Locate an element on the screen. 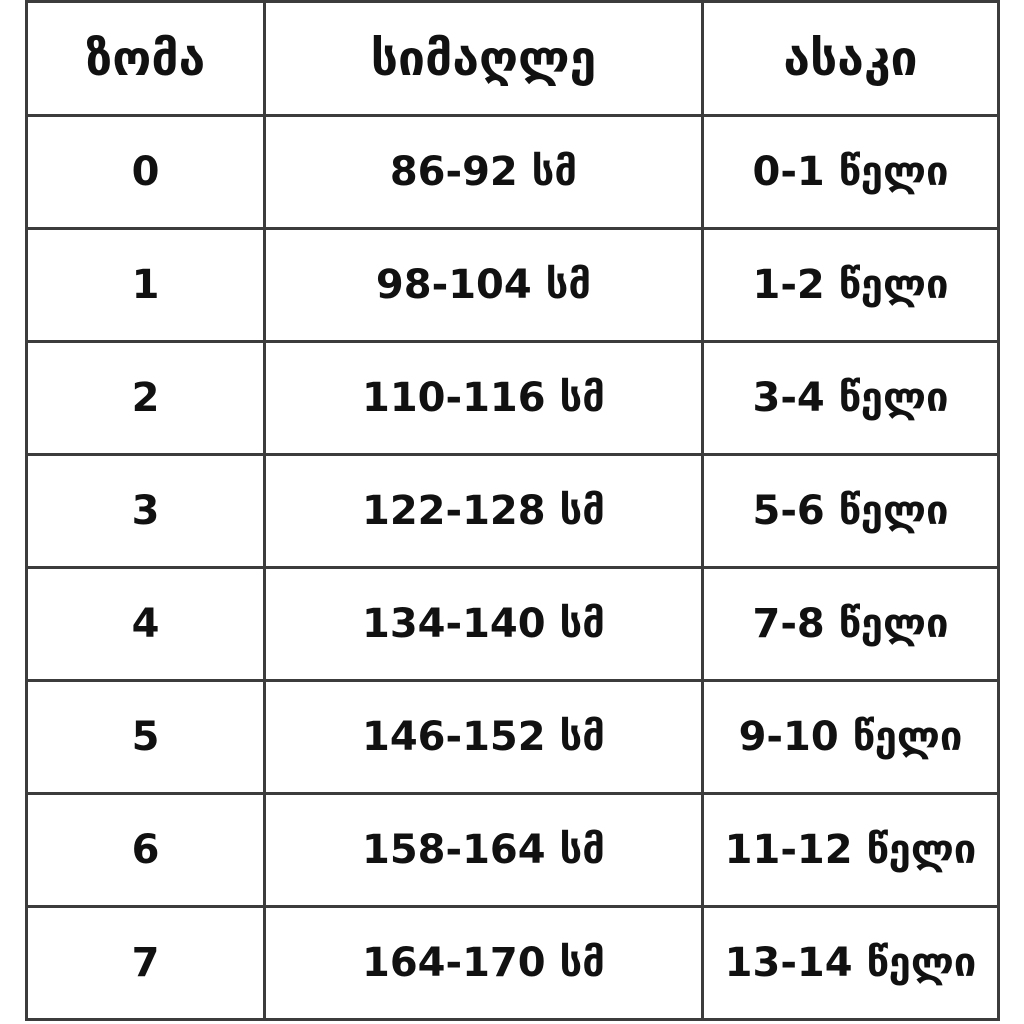  height-cell: 134-140 სმ is located at coordinates (483, 624).